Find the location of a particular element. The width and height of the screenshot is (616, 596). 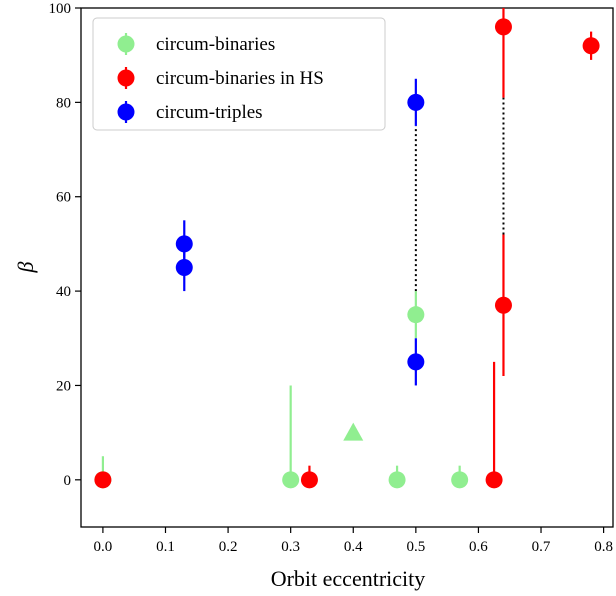

x-tick-label: 0.4 is located at coordinates (353, 547).